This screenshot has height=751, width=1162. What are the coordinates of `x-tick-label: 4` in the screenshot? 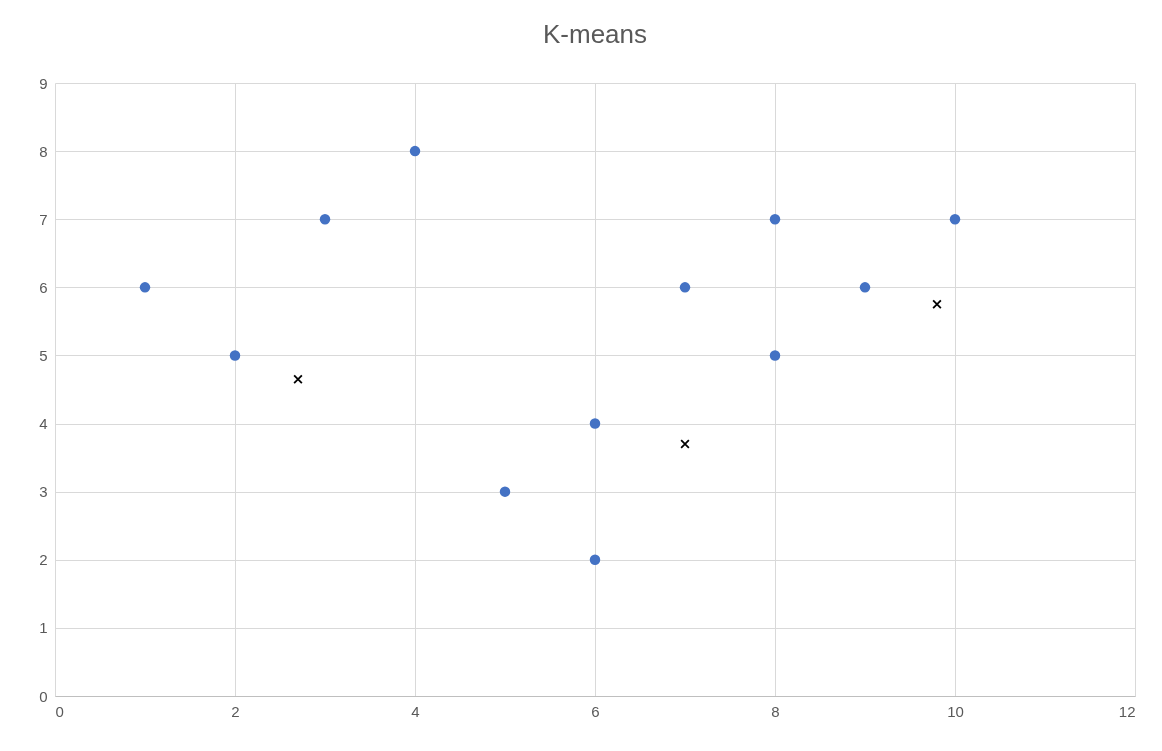 It's located at (415, 711).